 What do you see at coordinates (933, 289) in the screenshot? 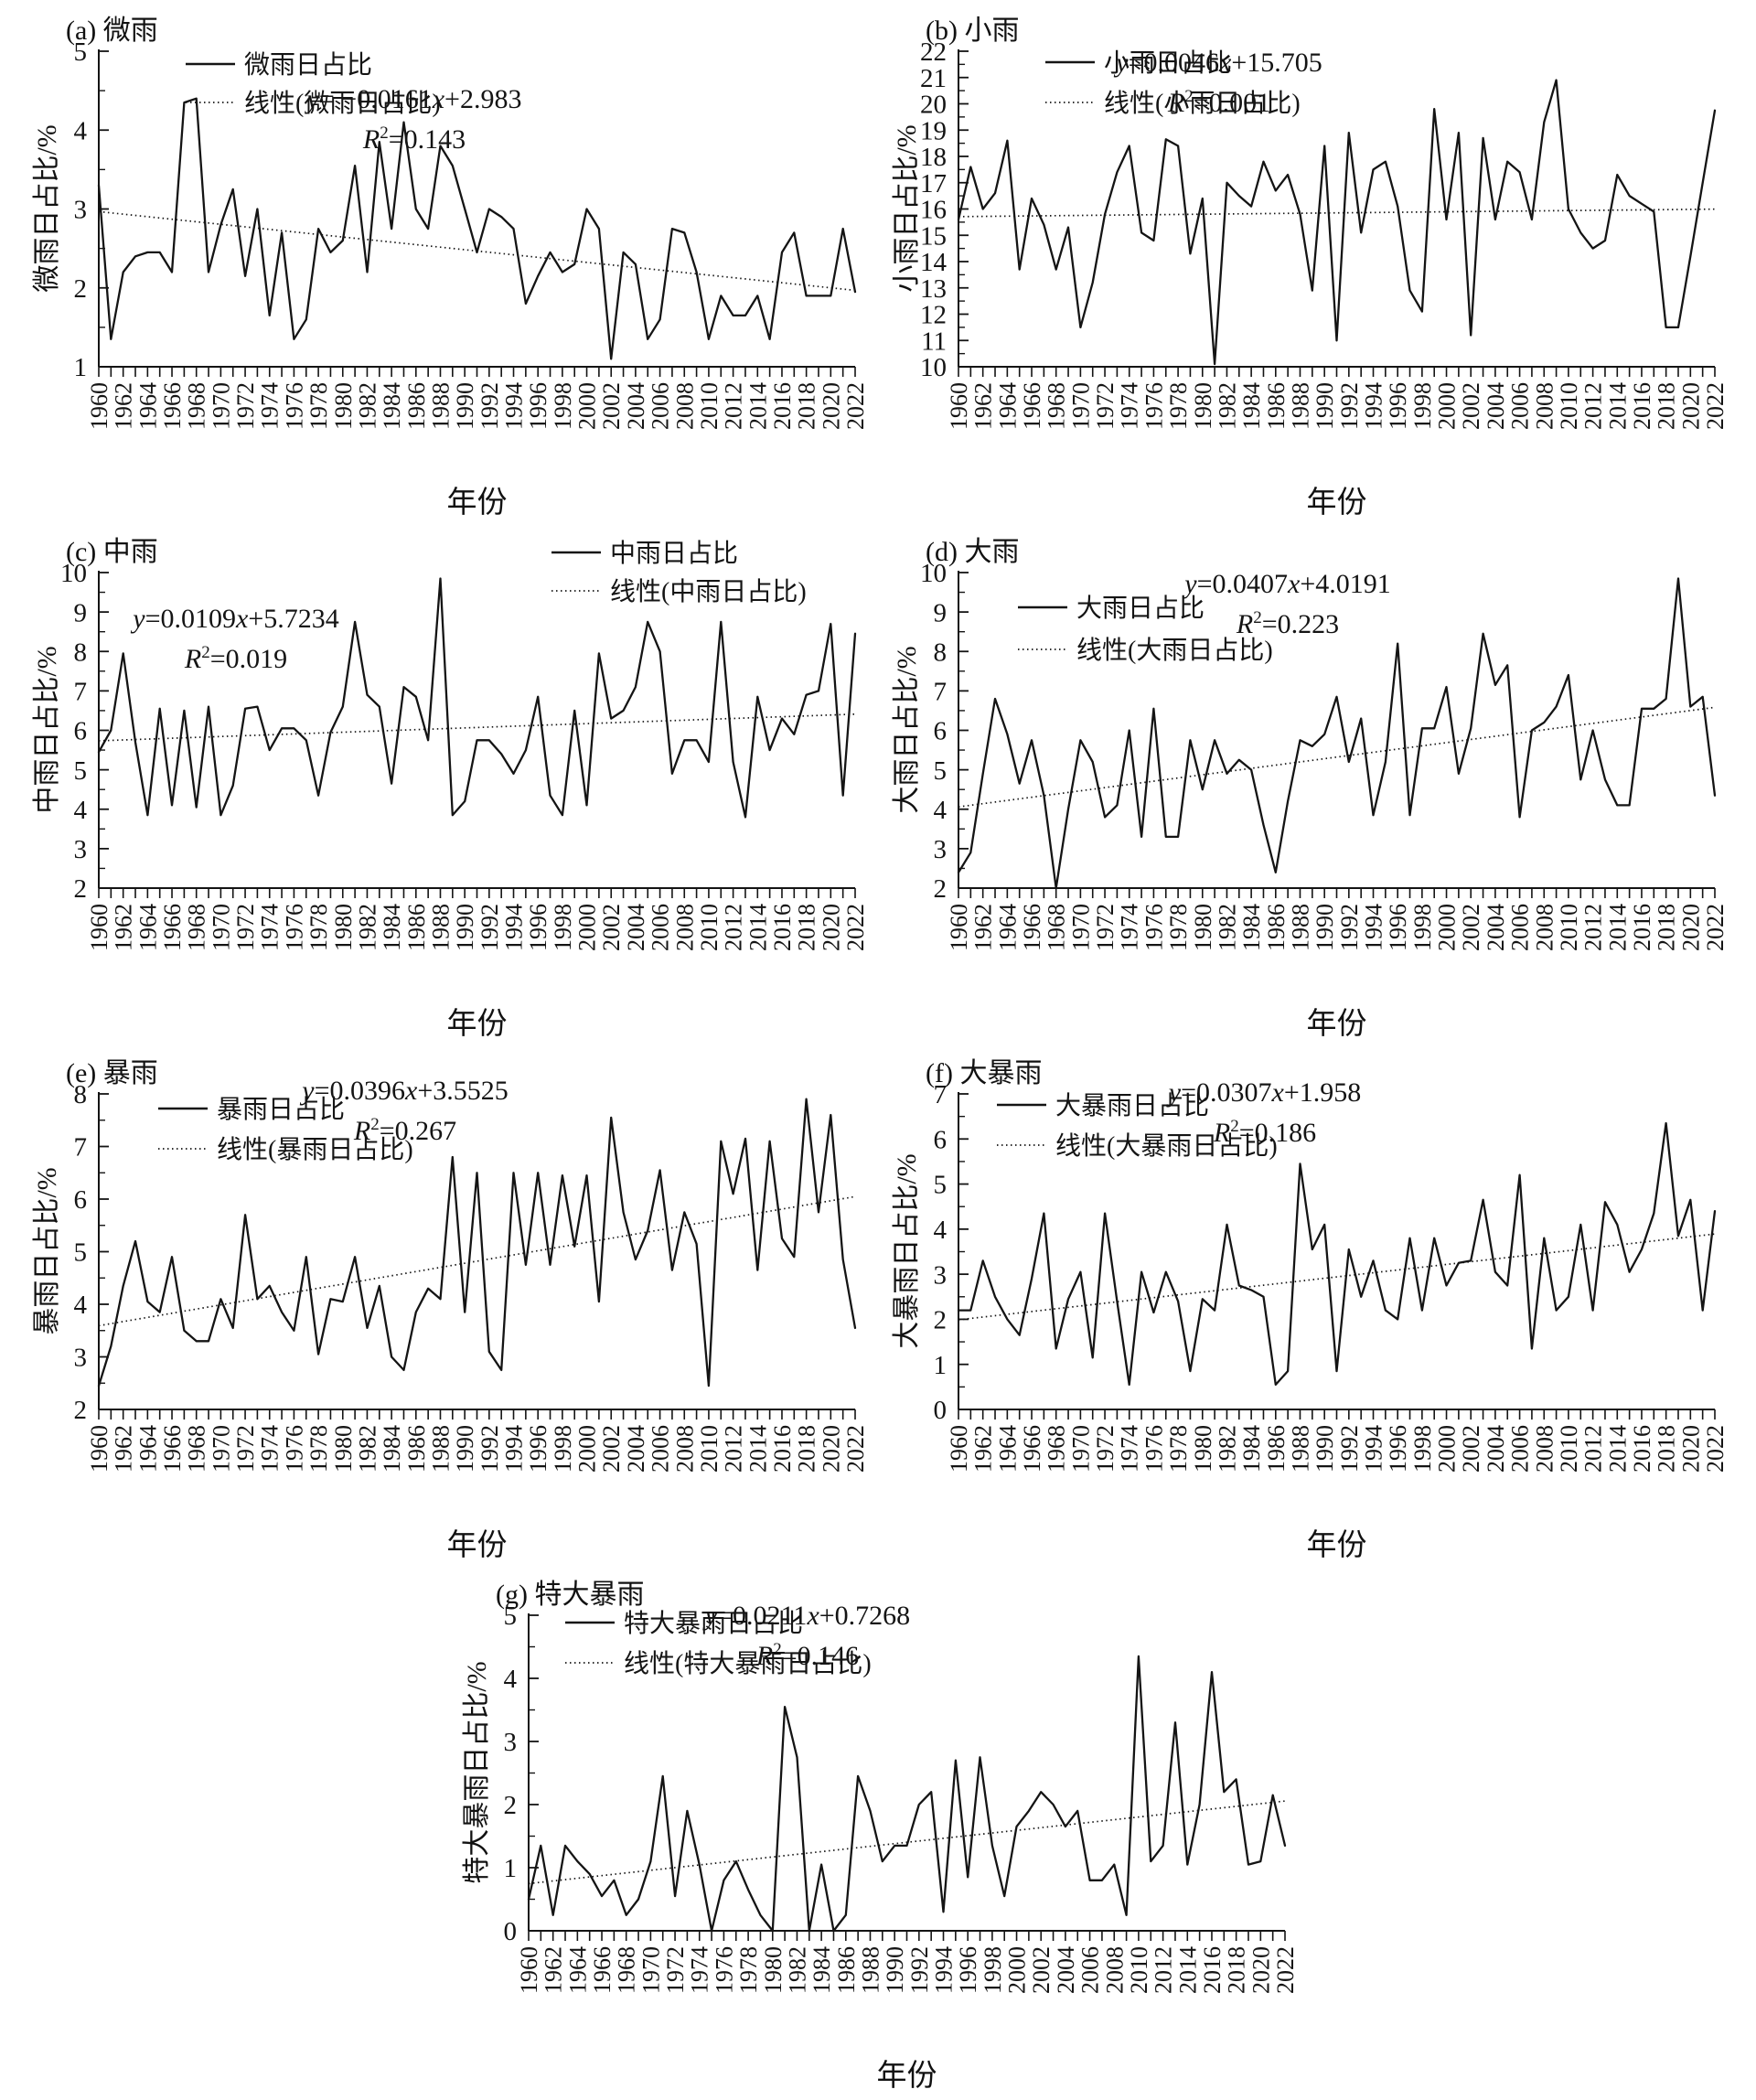
I see `y-tick-label: 13` at bounding box center [933, 289].